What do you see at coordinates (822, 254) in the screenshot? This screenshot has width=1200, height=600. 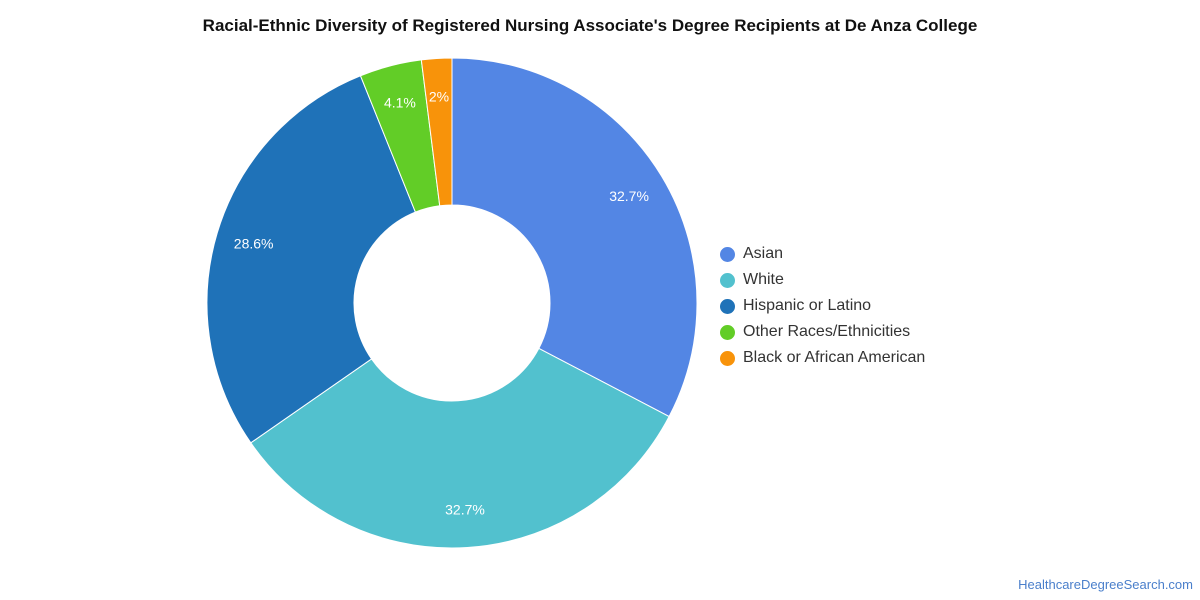 I see `legend-item: Asian` at bounding box center [822, 254].